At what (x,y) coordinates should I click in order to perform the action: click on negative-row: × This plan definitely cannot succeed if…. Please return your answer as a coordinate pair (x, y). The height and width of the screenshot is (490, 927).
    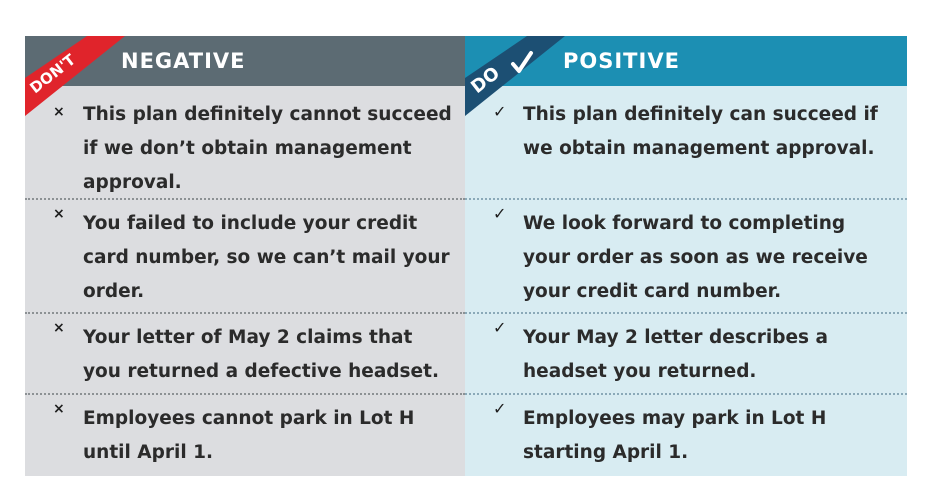
    Looking at the image, I should click on (245, 162).